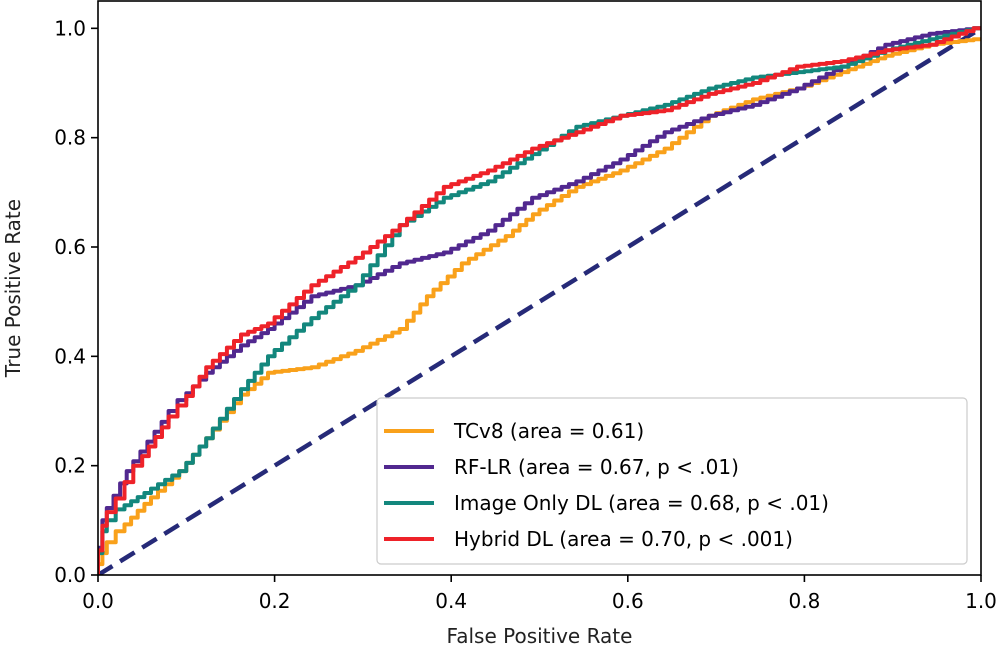 This screenshot has height=650, width=1000. What do you see at coordinates (70, 575) in the screenshot?
I see `y-tick-label: 0.0` at bounding box center [70, 575].